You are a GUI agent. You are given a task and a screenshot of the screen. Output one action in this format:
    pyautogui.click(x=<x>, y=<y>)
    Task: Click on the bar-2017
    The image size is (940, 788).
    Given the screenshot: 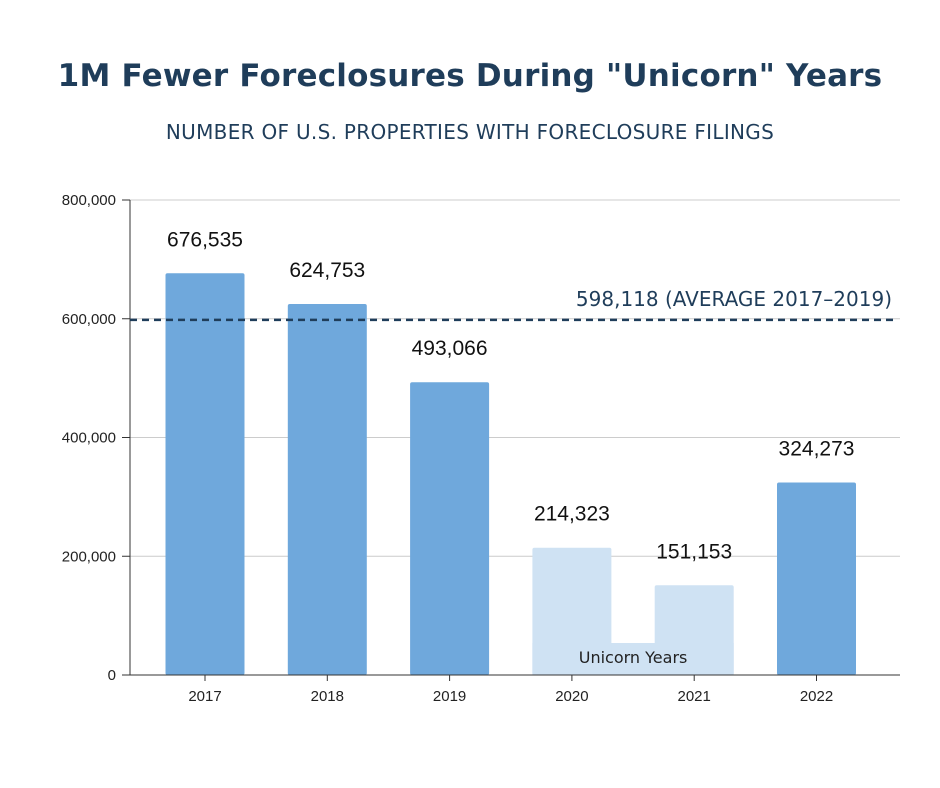 What is the action you would take?
    pyautogui.click(x=205, y=474)
    